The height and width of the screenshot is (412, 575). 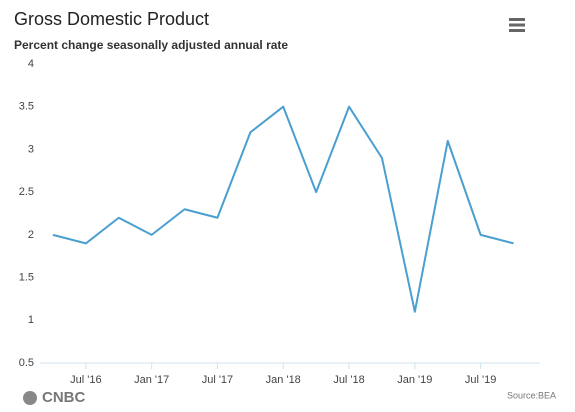 I want to click on x-tick-label: Jul '18, so click(x=348, y=380).